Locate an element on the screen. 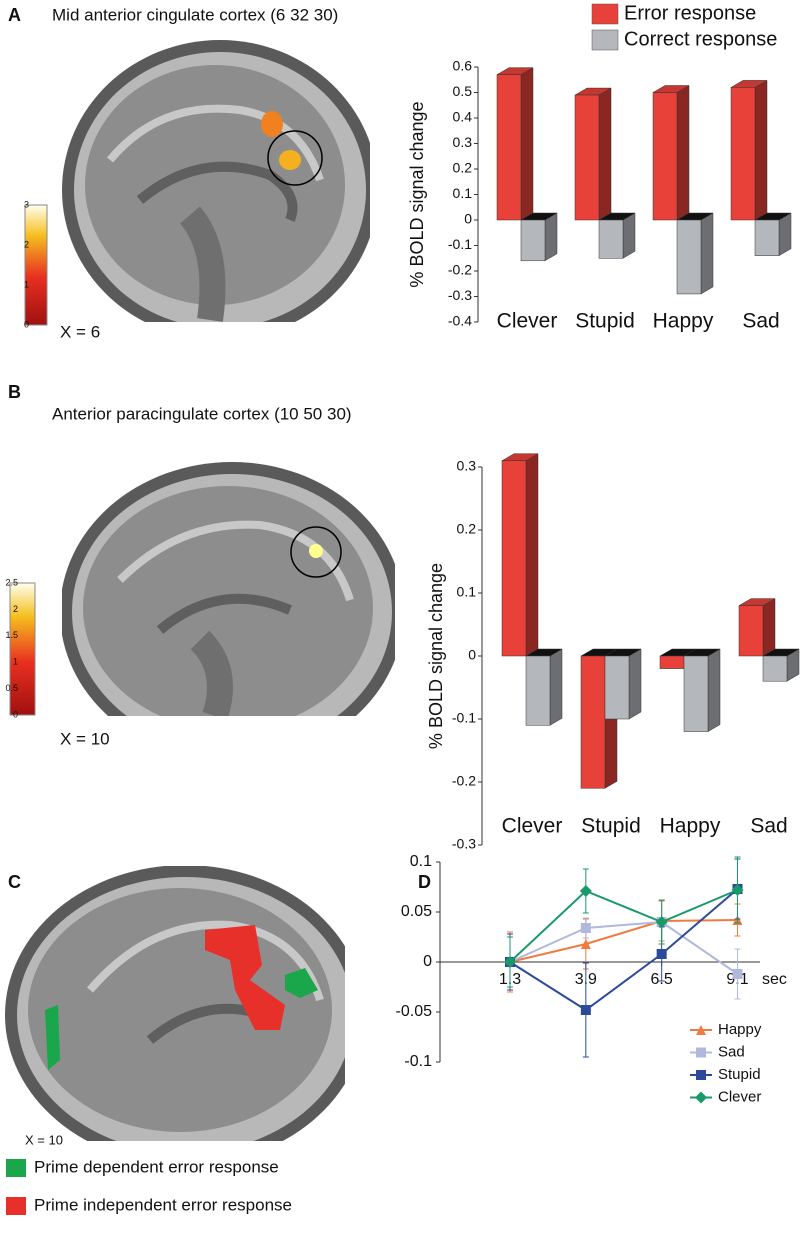  legend-label: Error response is located at coordinates (690, 13).